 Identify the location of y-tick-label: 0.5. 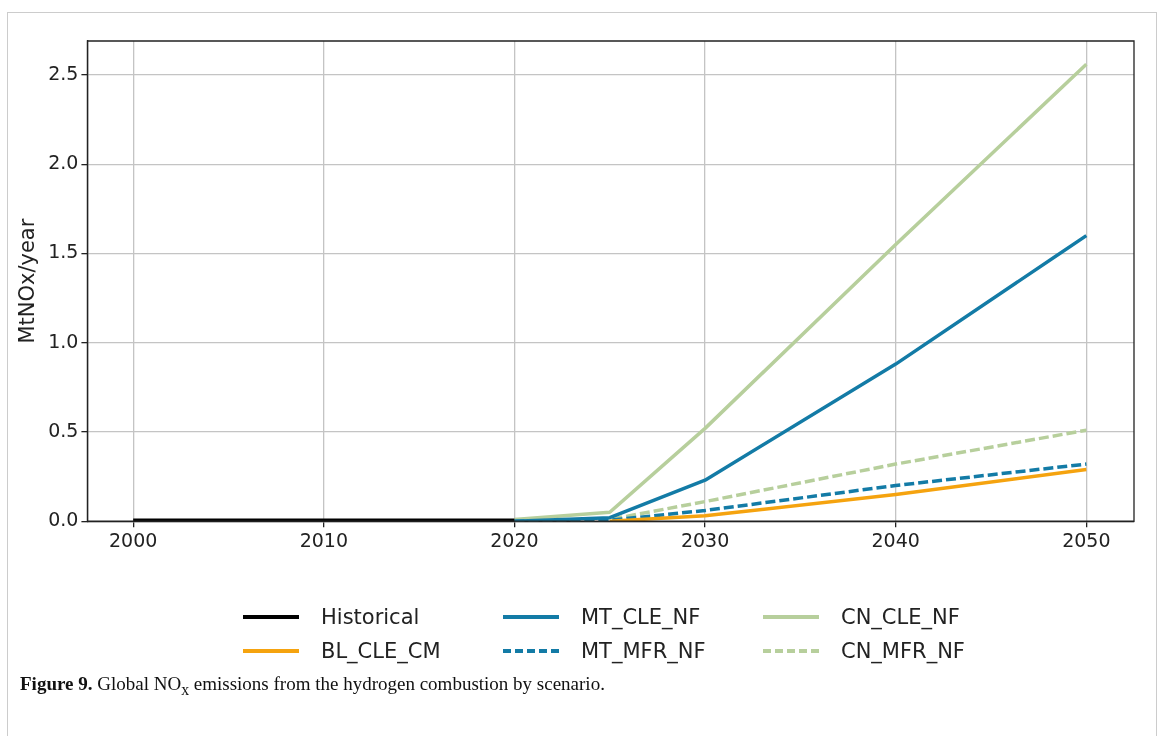
(63, 429).